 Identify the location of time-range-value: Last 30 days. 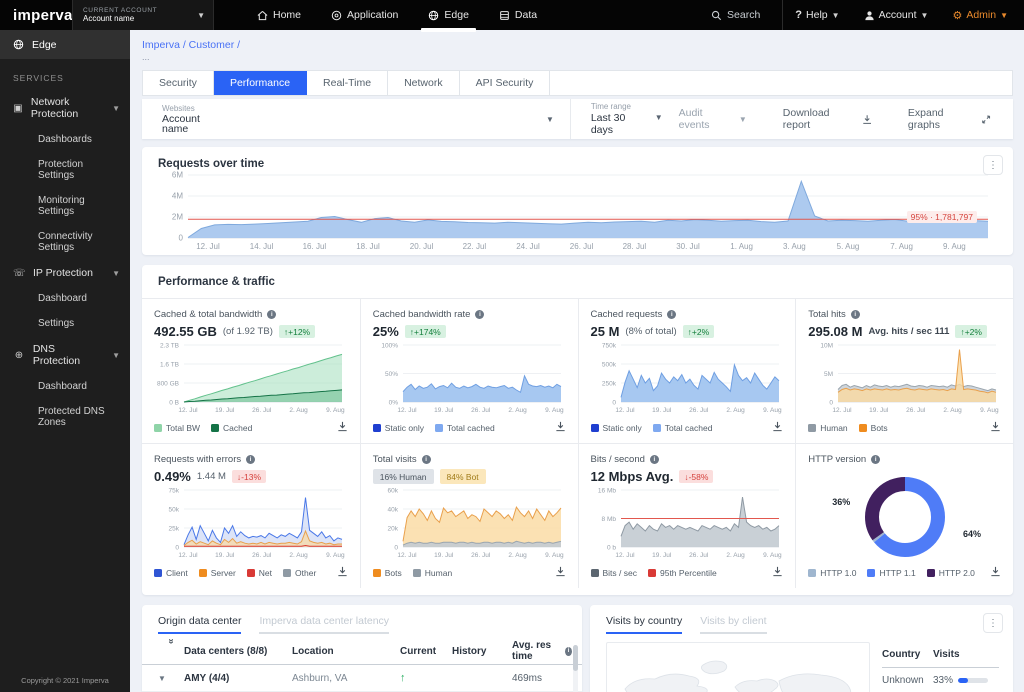
(608, 124).